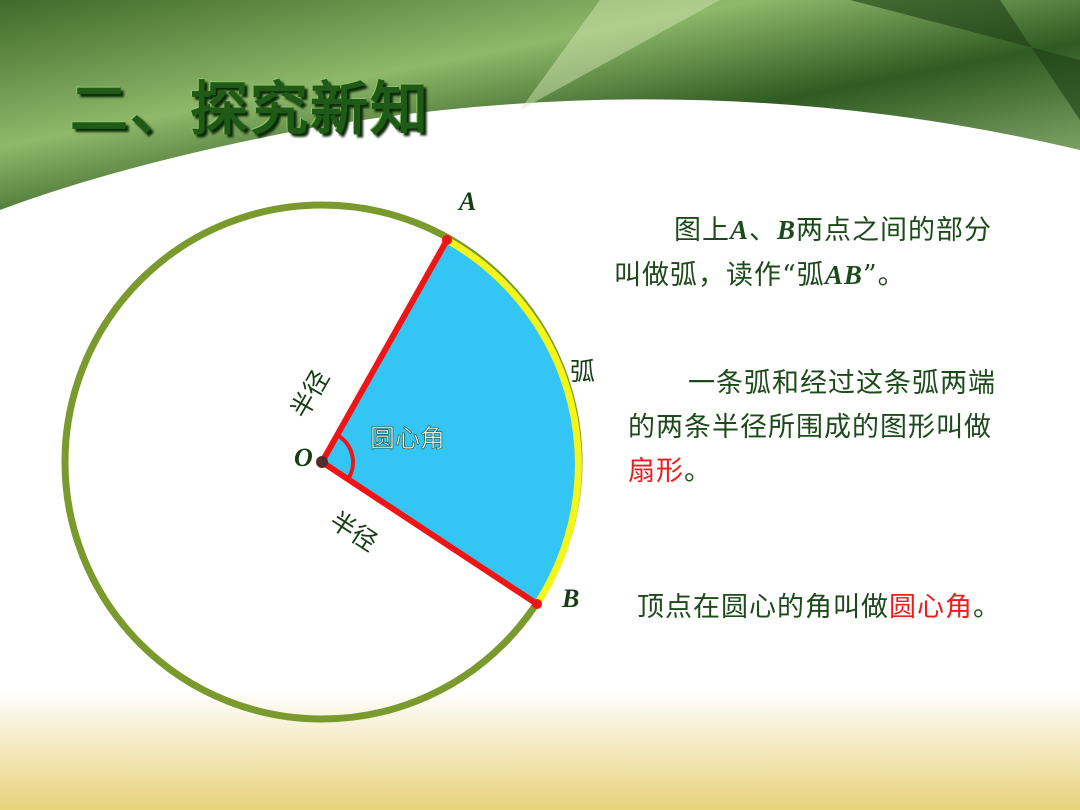 This screenshot has width=1080, height=810. I want to click on arc-label: 弧, so click(582, 371).